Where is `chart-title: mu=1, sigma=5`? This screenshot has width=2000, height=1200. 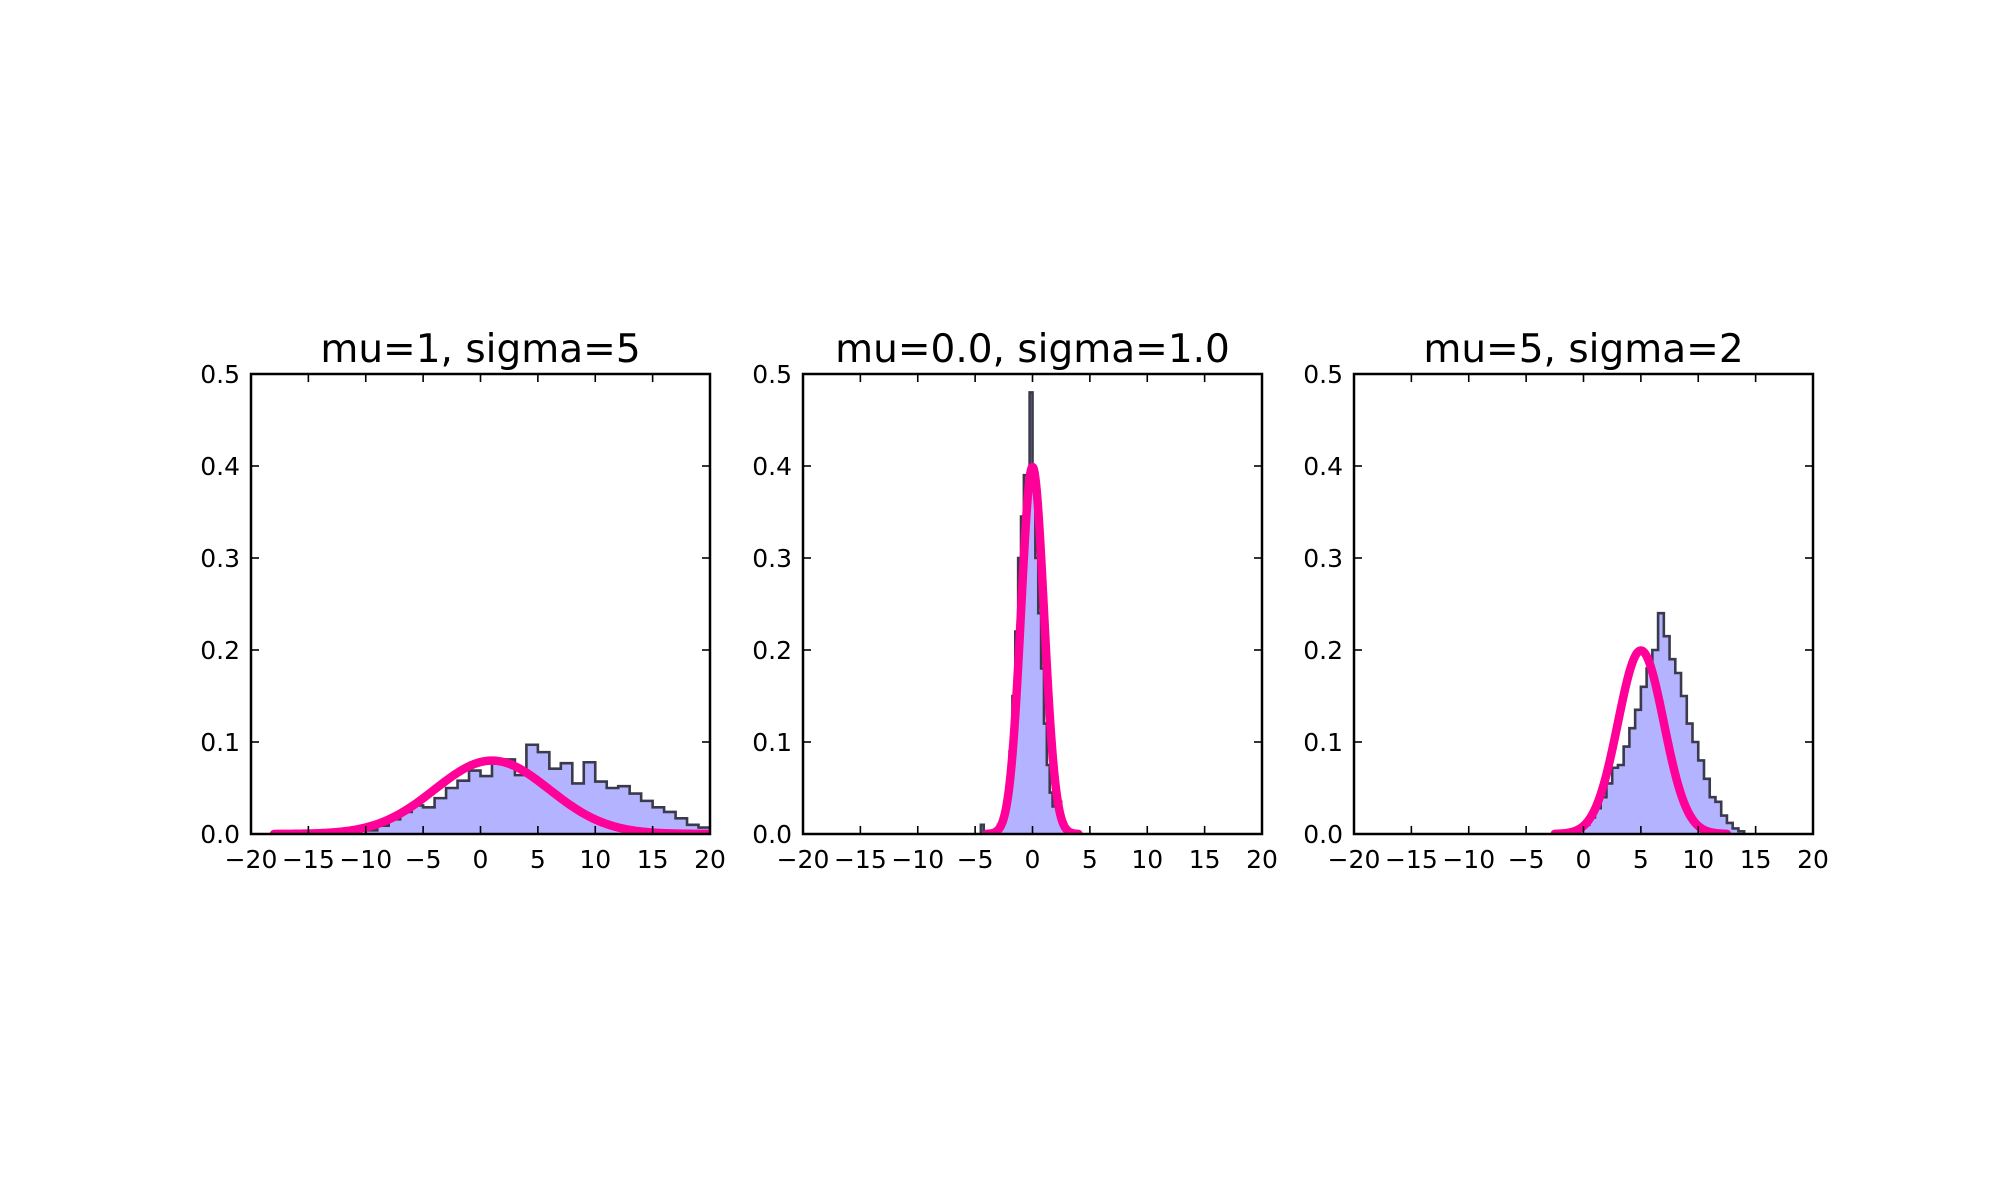 chart-title: mu=1, sigma=5 is located at coordinates (480, 349).